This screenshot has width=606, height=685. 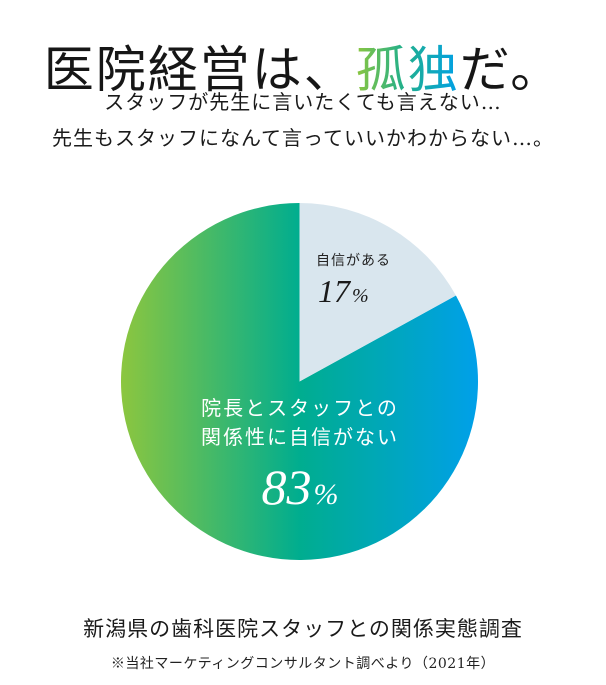 I want to click on slice-not-confident-value: 83%, so click(x=300, y=487).